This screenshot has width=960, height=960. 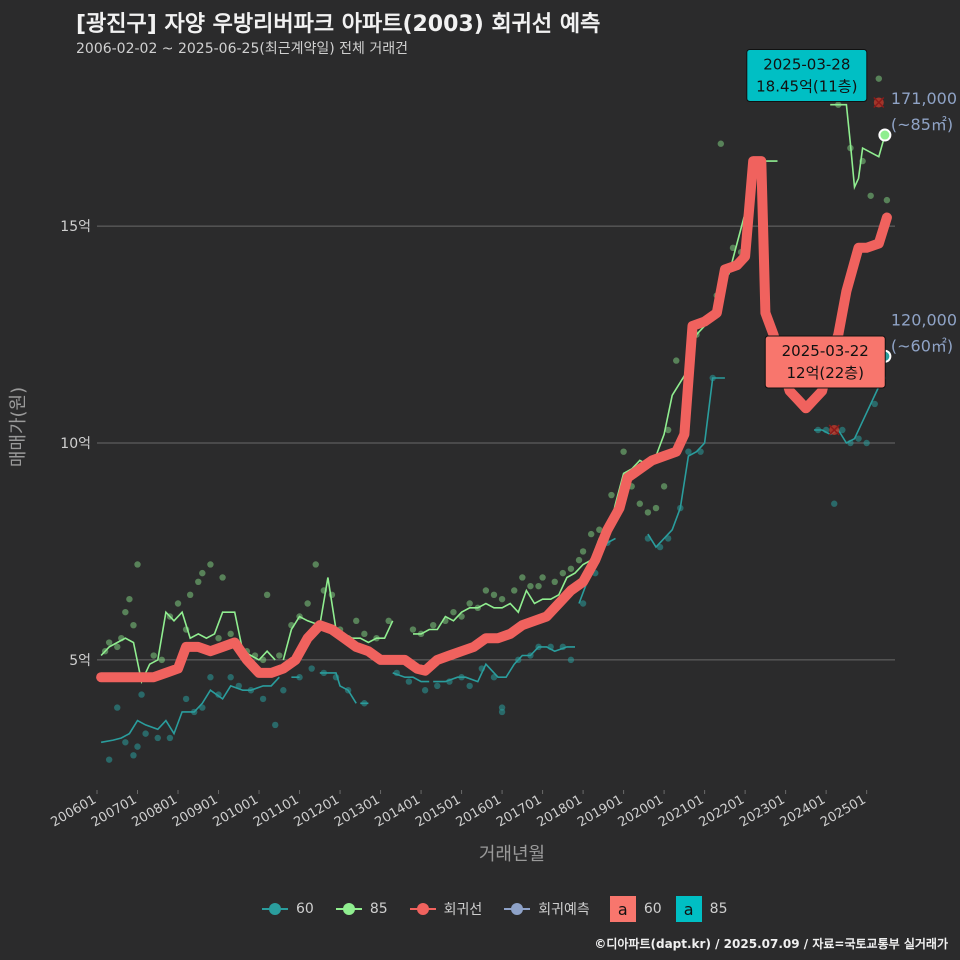 What do you see at coordinates (600, 811) in the screenshot?
I see `x-tick-label: 201901` at bounding box center [600, 811].